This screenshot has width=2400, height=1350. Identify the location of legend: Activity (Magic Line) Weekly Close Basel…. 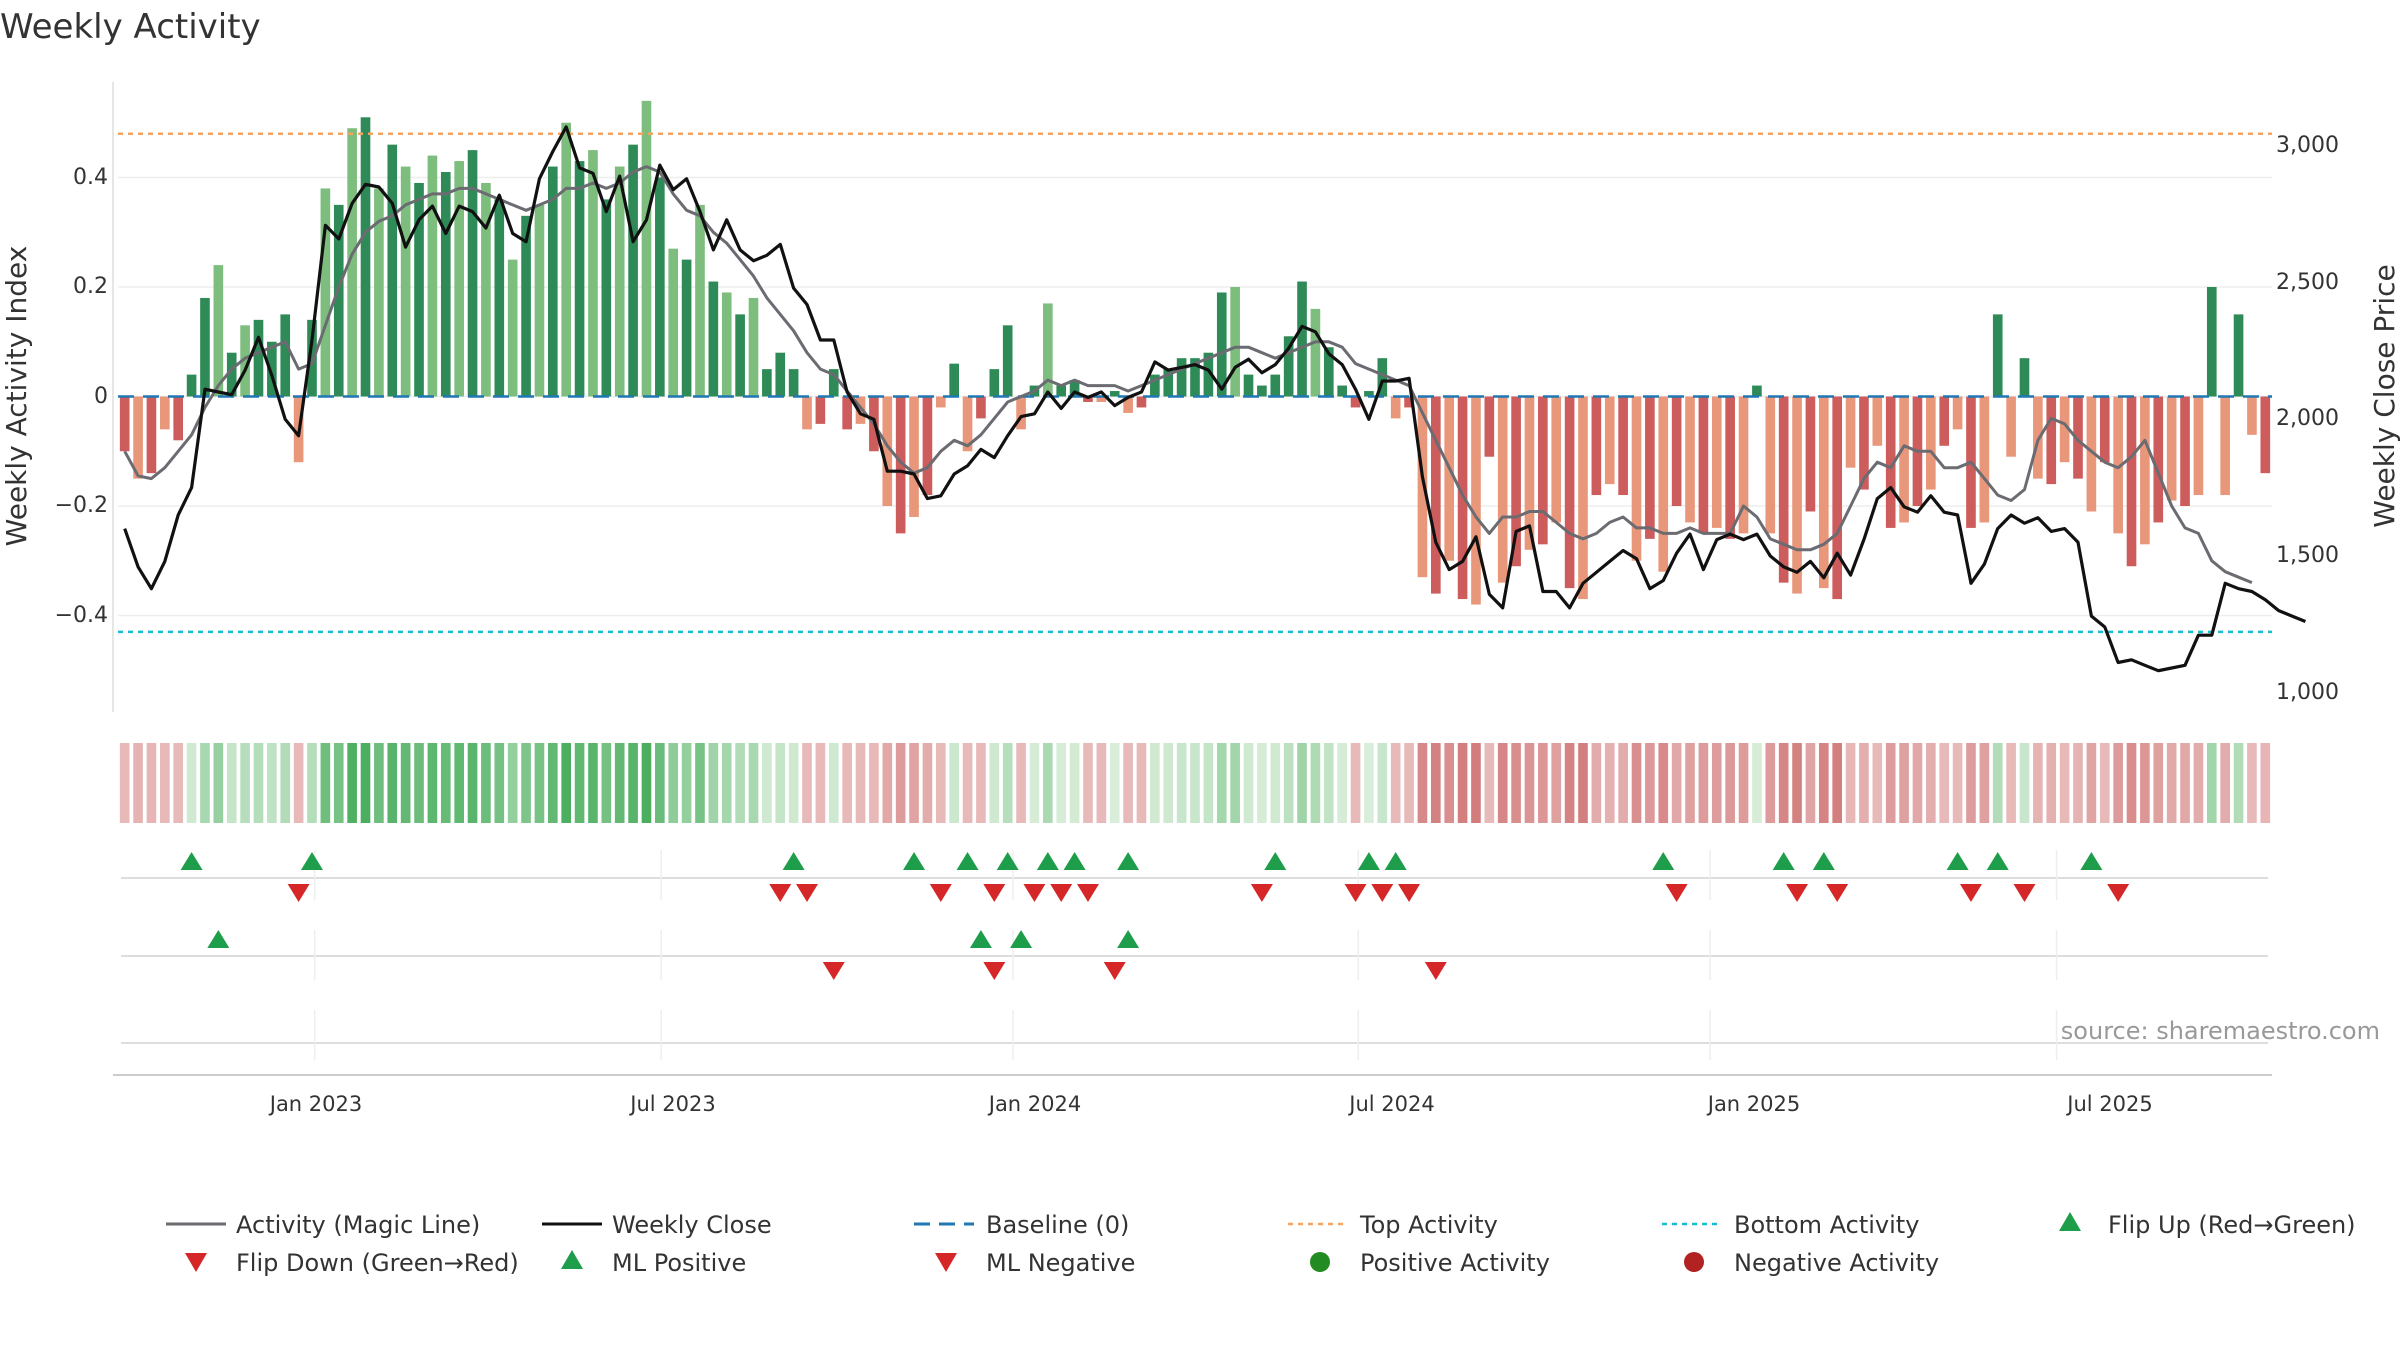
(1261, 1244).